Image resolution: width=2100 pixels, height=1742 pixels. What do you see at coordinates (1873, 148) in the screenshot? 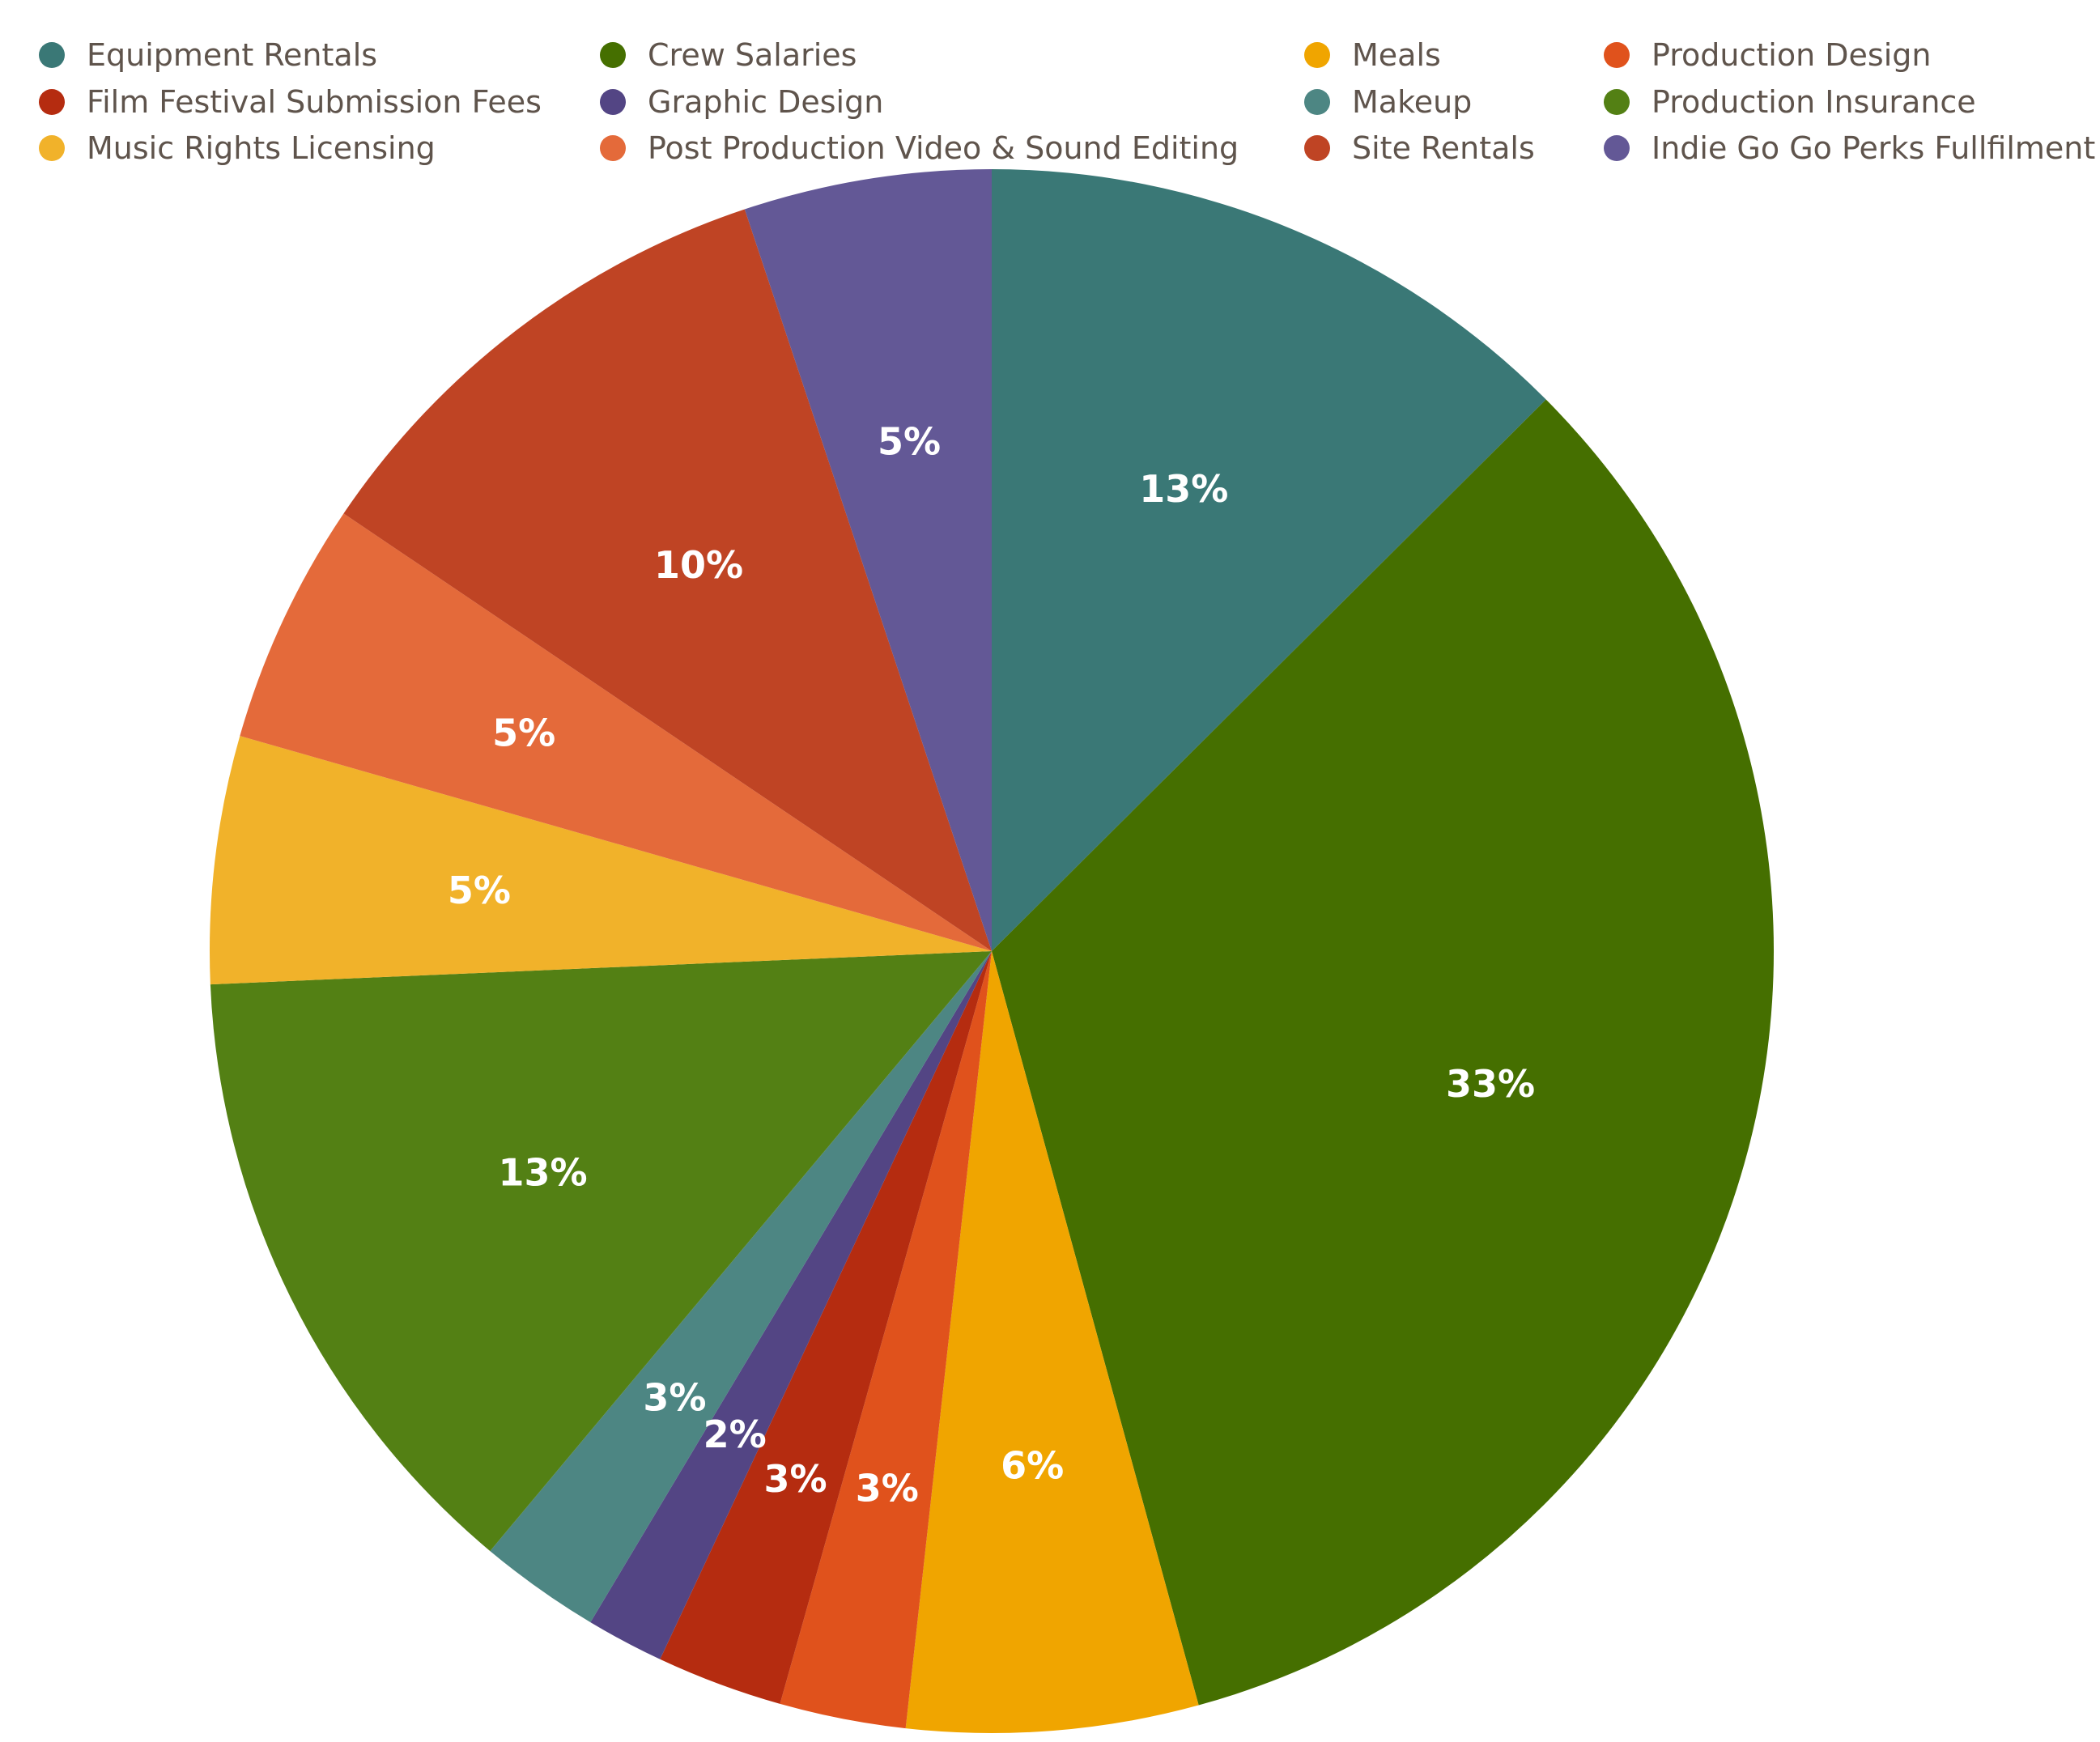
I see `legend-label: Indie Go Go Perks Fullfilment` at bounding box center [1873, 148].